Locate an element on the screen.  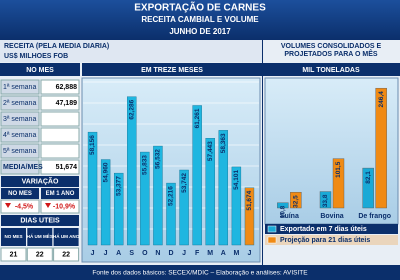
x-tick-label: O is located at coordinates (145, 253).